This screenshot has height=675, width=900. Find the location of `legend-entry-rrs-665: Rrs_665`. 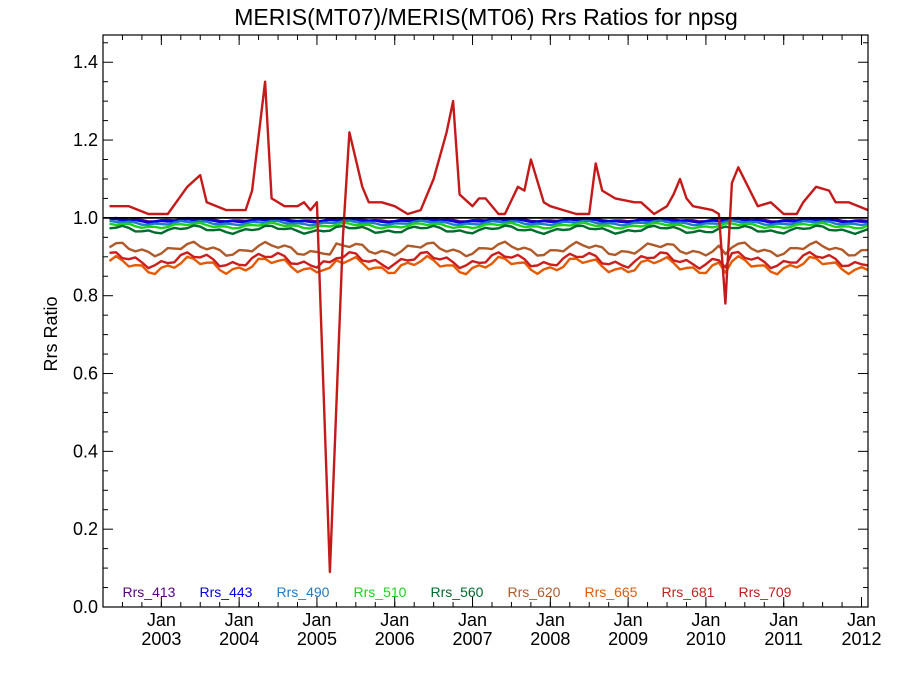

legend-entry-rrs-665: Rrs_665 is located at coordinates (611, 592).